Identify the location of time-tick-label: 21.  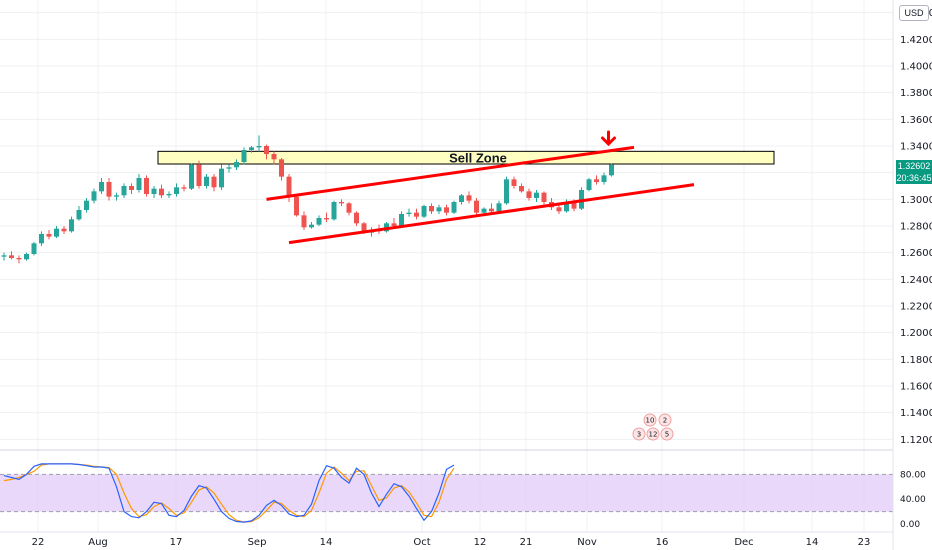
(526, 542).